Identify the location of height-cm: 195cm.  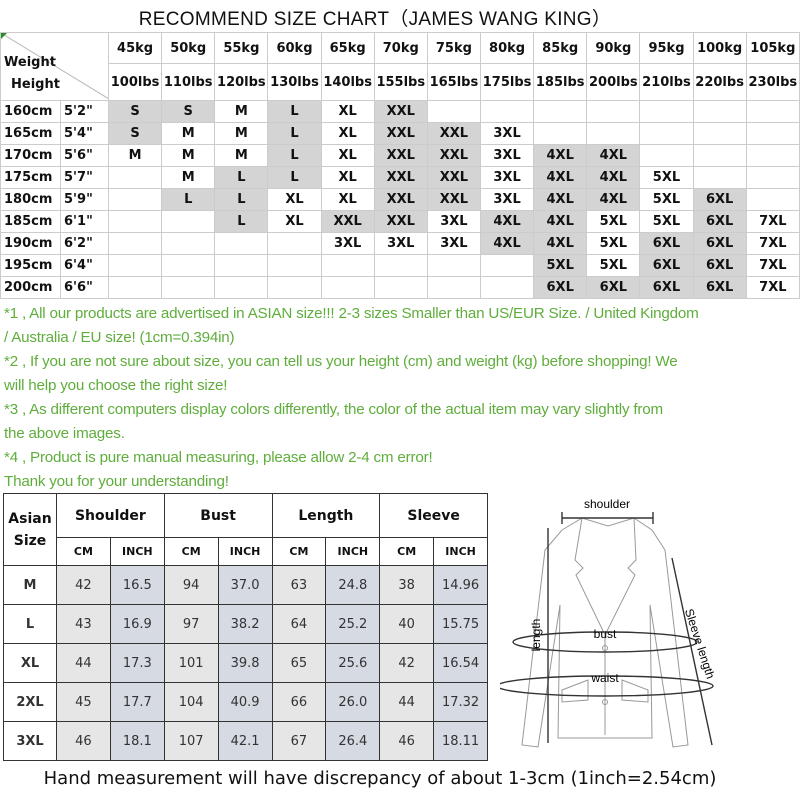
(30, 265).